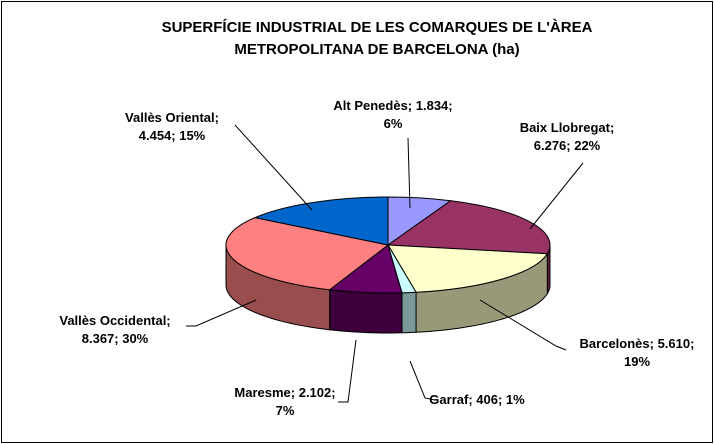 The image size is (714, 444). I want to click on data-label: 7%, so click(285, 410).